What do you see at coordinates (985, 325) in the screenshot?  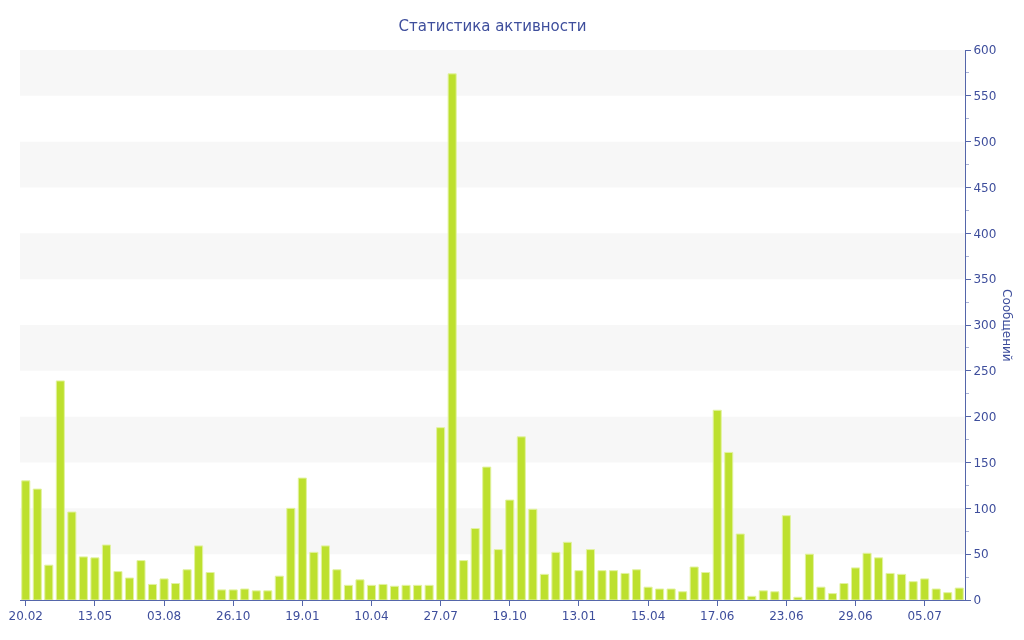 I see `y-tick-label: 300` at bounding box center [985, 325].